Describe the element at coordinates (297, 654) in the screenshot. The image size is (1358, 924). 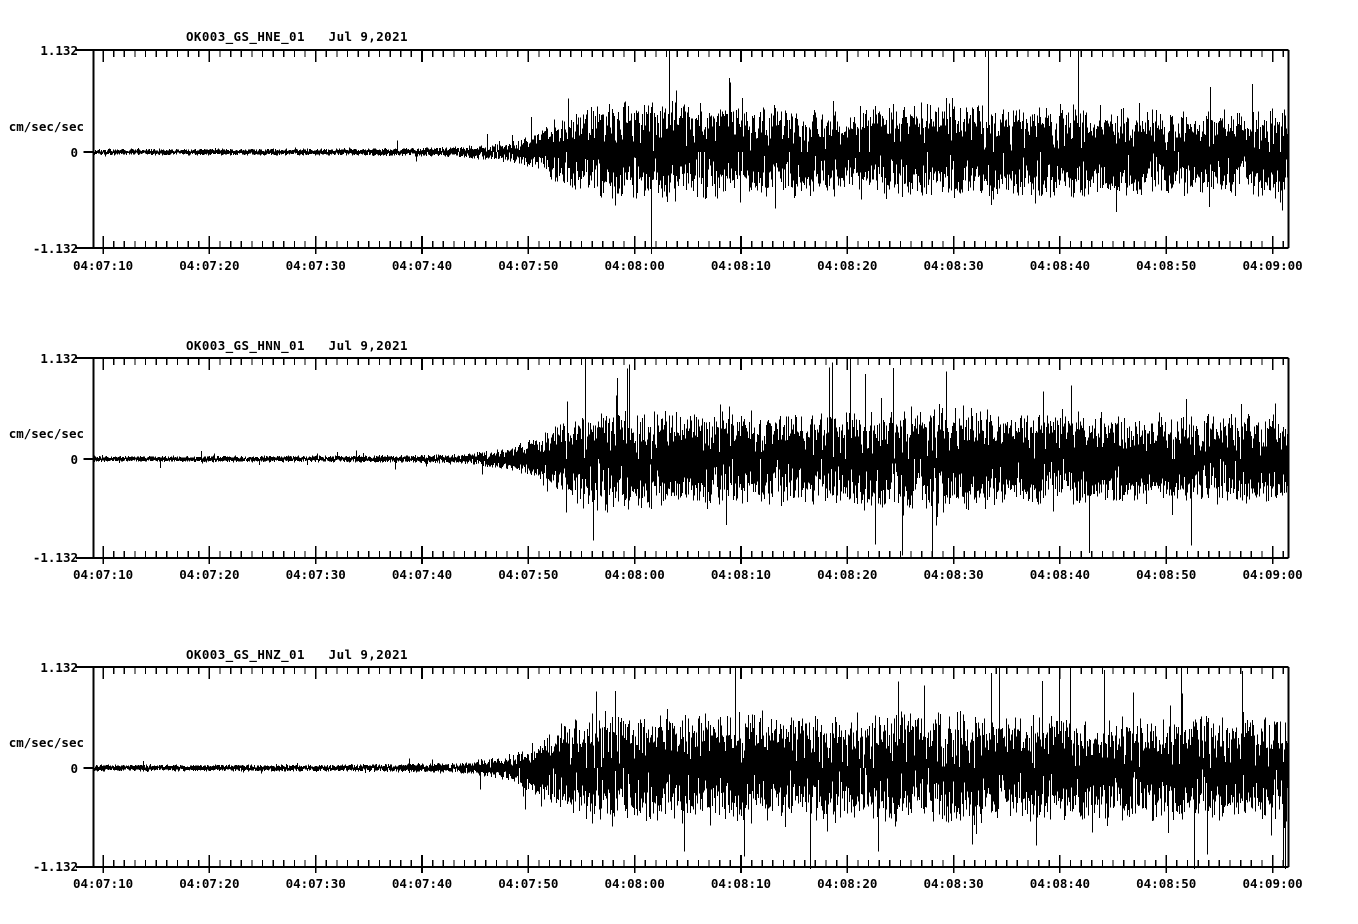
I see `panel-title-hnz: OK003_GS_HNZ_01 Jul 9,2021` at that location.